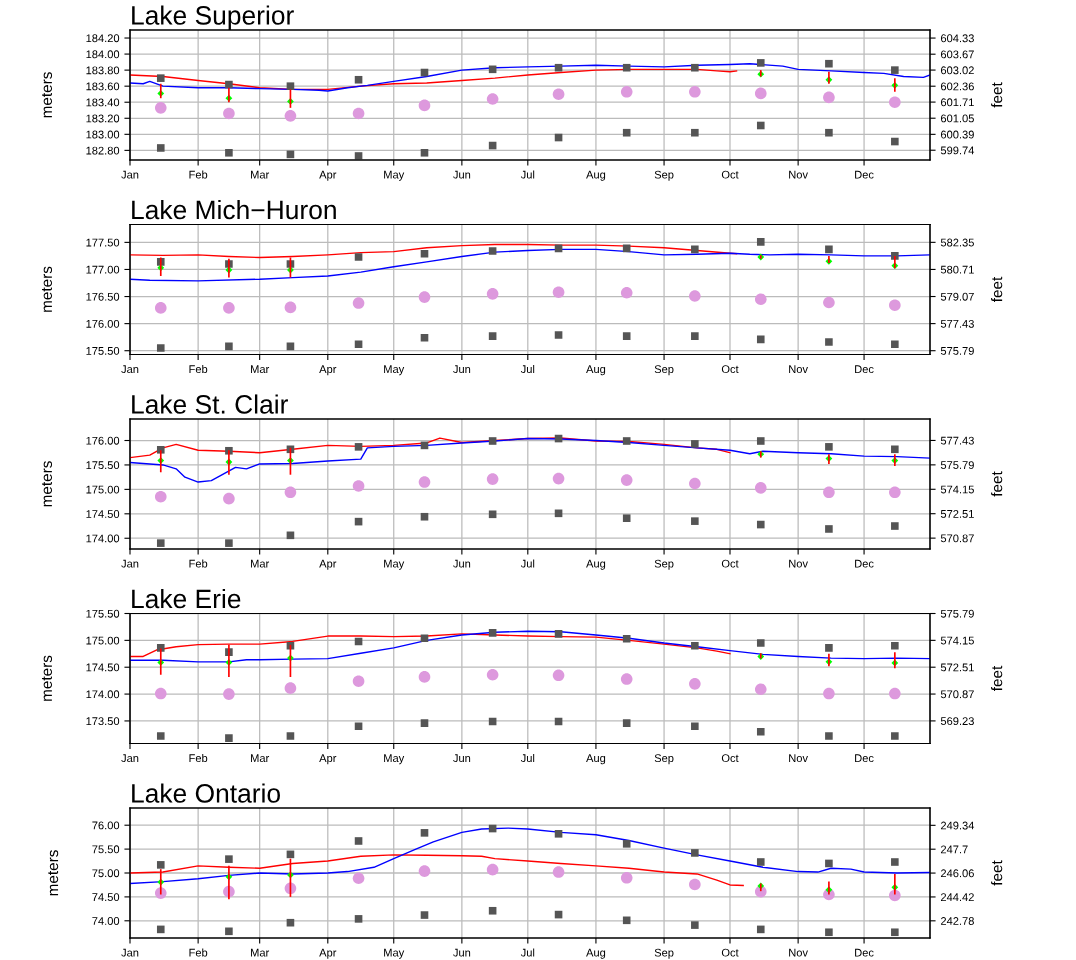 The height and width of the screenshot is (960, 1076). Describe the element at coordinates (103, 721) in the screenshot. I see `y-tick-label: 173.50` at that location.